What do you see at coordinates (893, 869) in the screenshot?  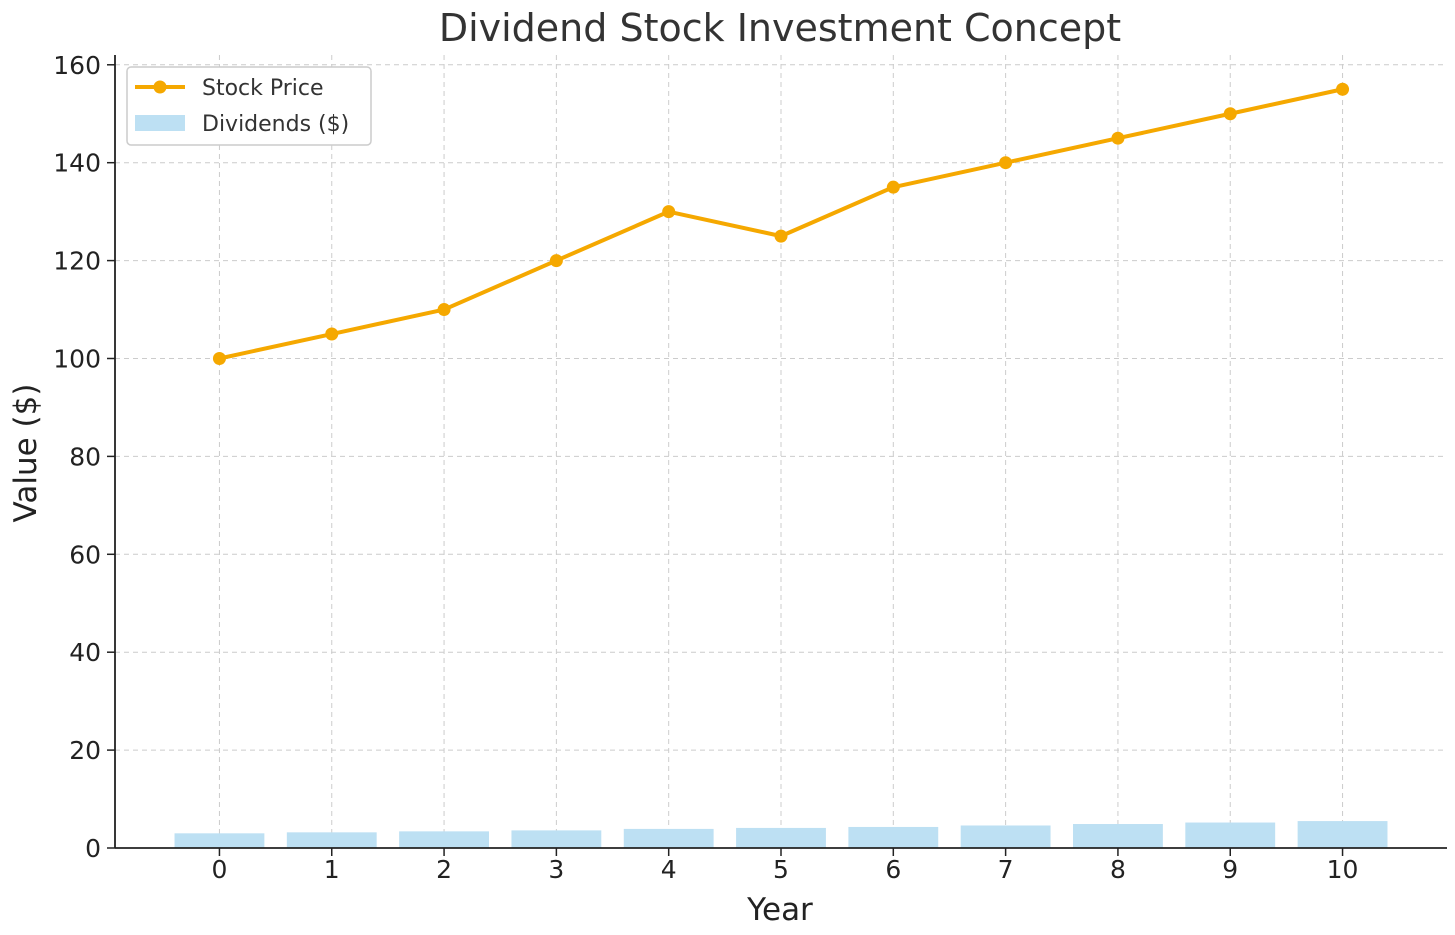 I see `x-tick-label: 6` at bounding box center [893, 869].